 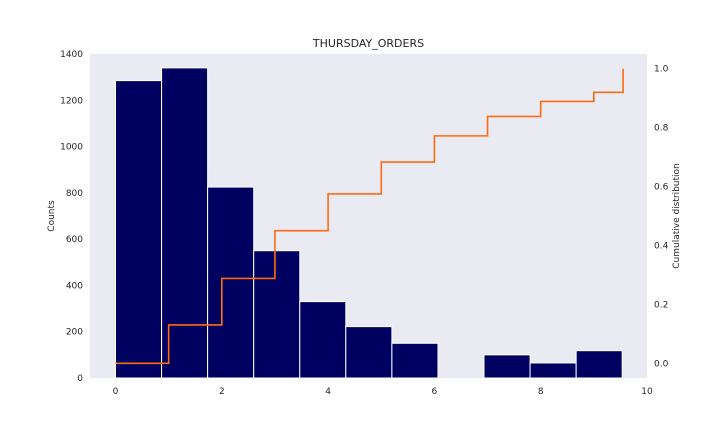 I want to click on x-tick-label: 4, so click(x=328, y=392).